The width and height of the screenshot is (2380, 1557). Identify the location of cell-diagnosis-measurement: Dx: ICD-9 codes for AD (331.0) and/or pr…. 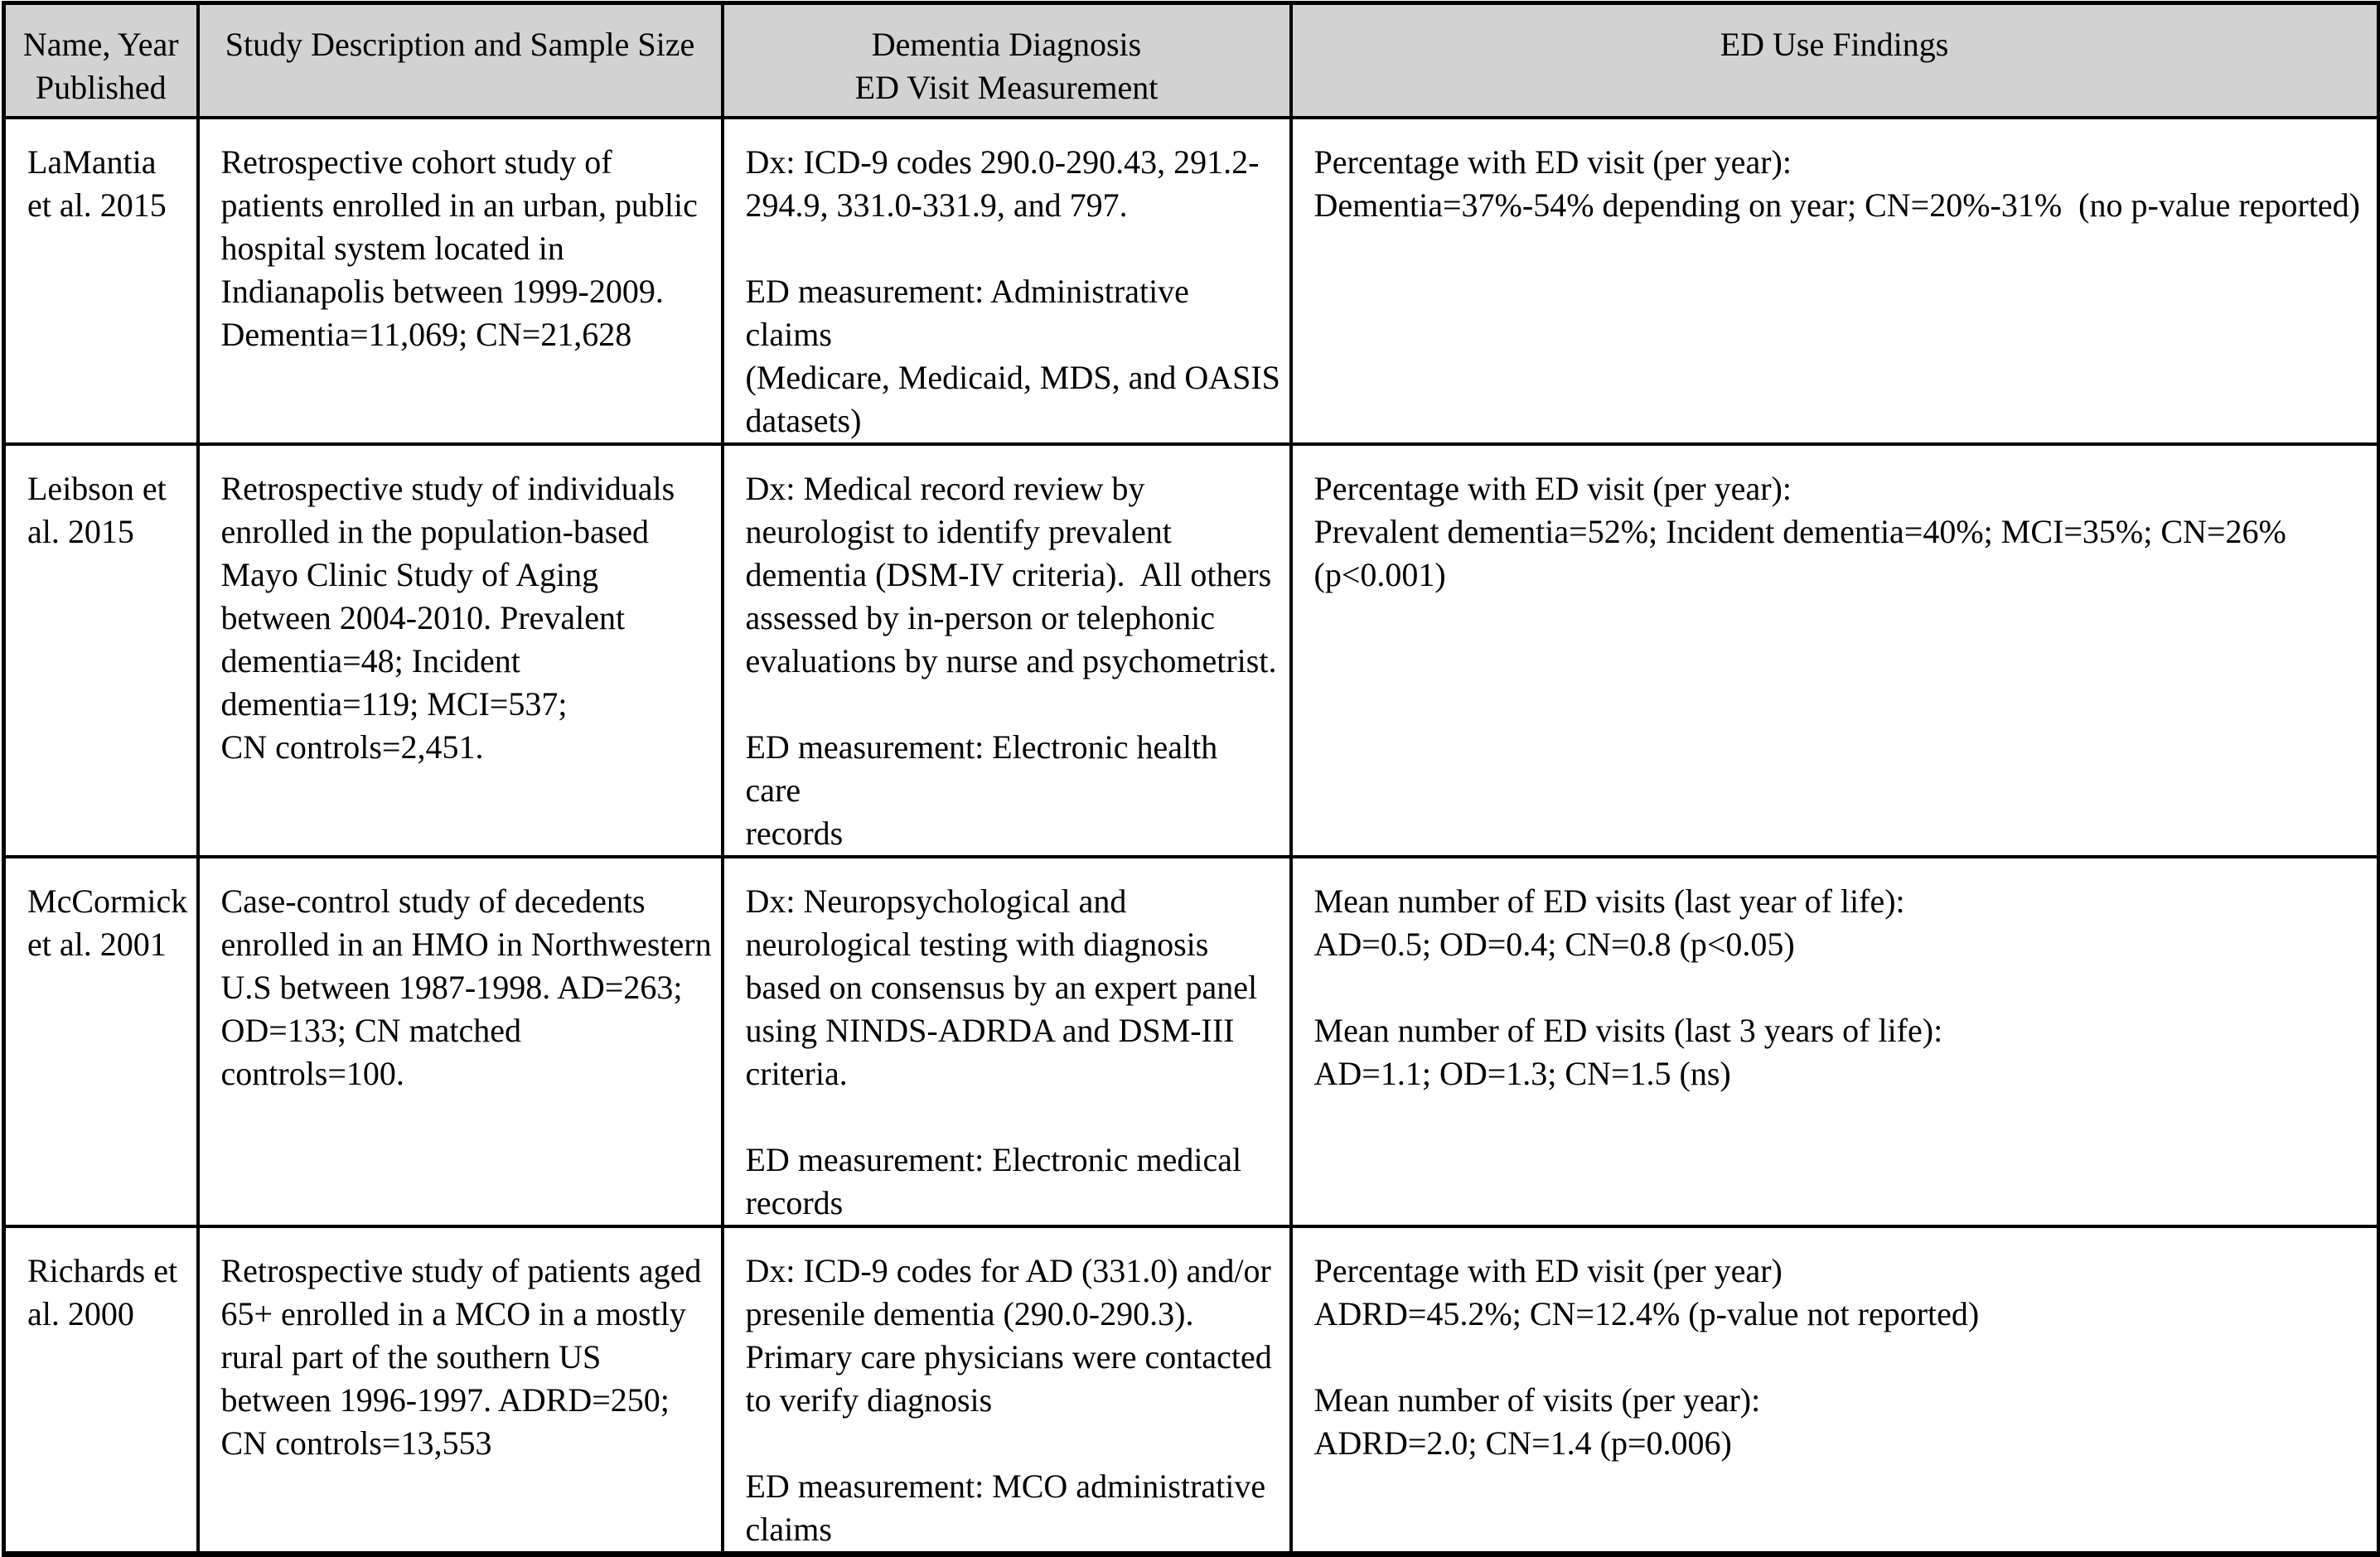
(1007, 1389).